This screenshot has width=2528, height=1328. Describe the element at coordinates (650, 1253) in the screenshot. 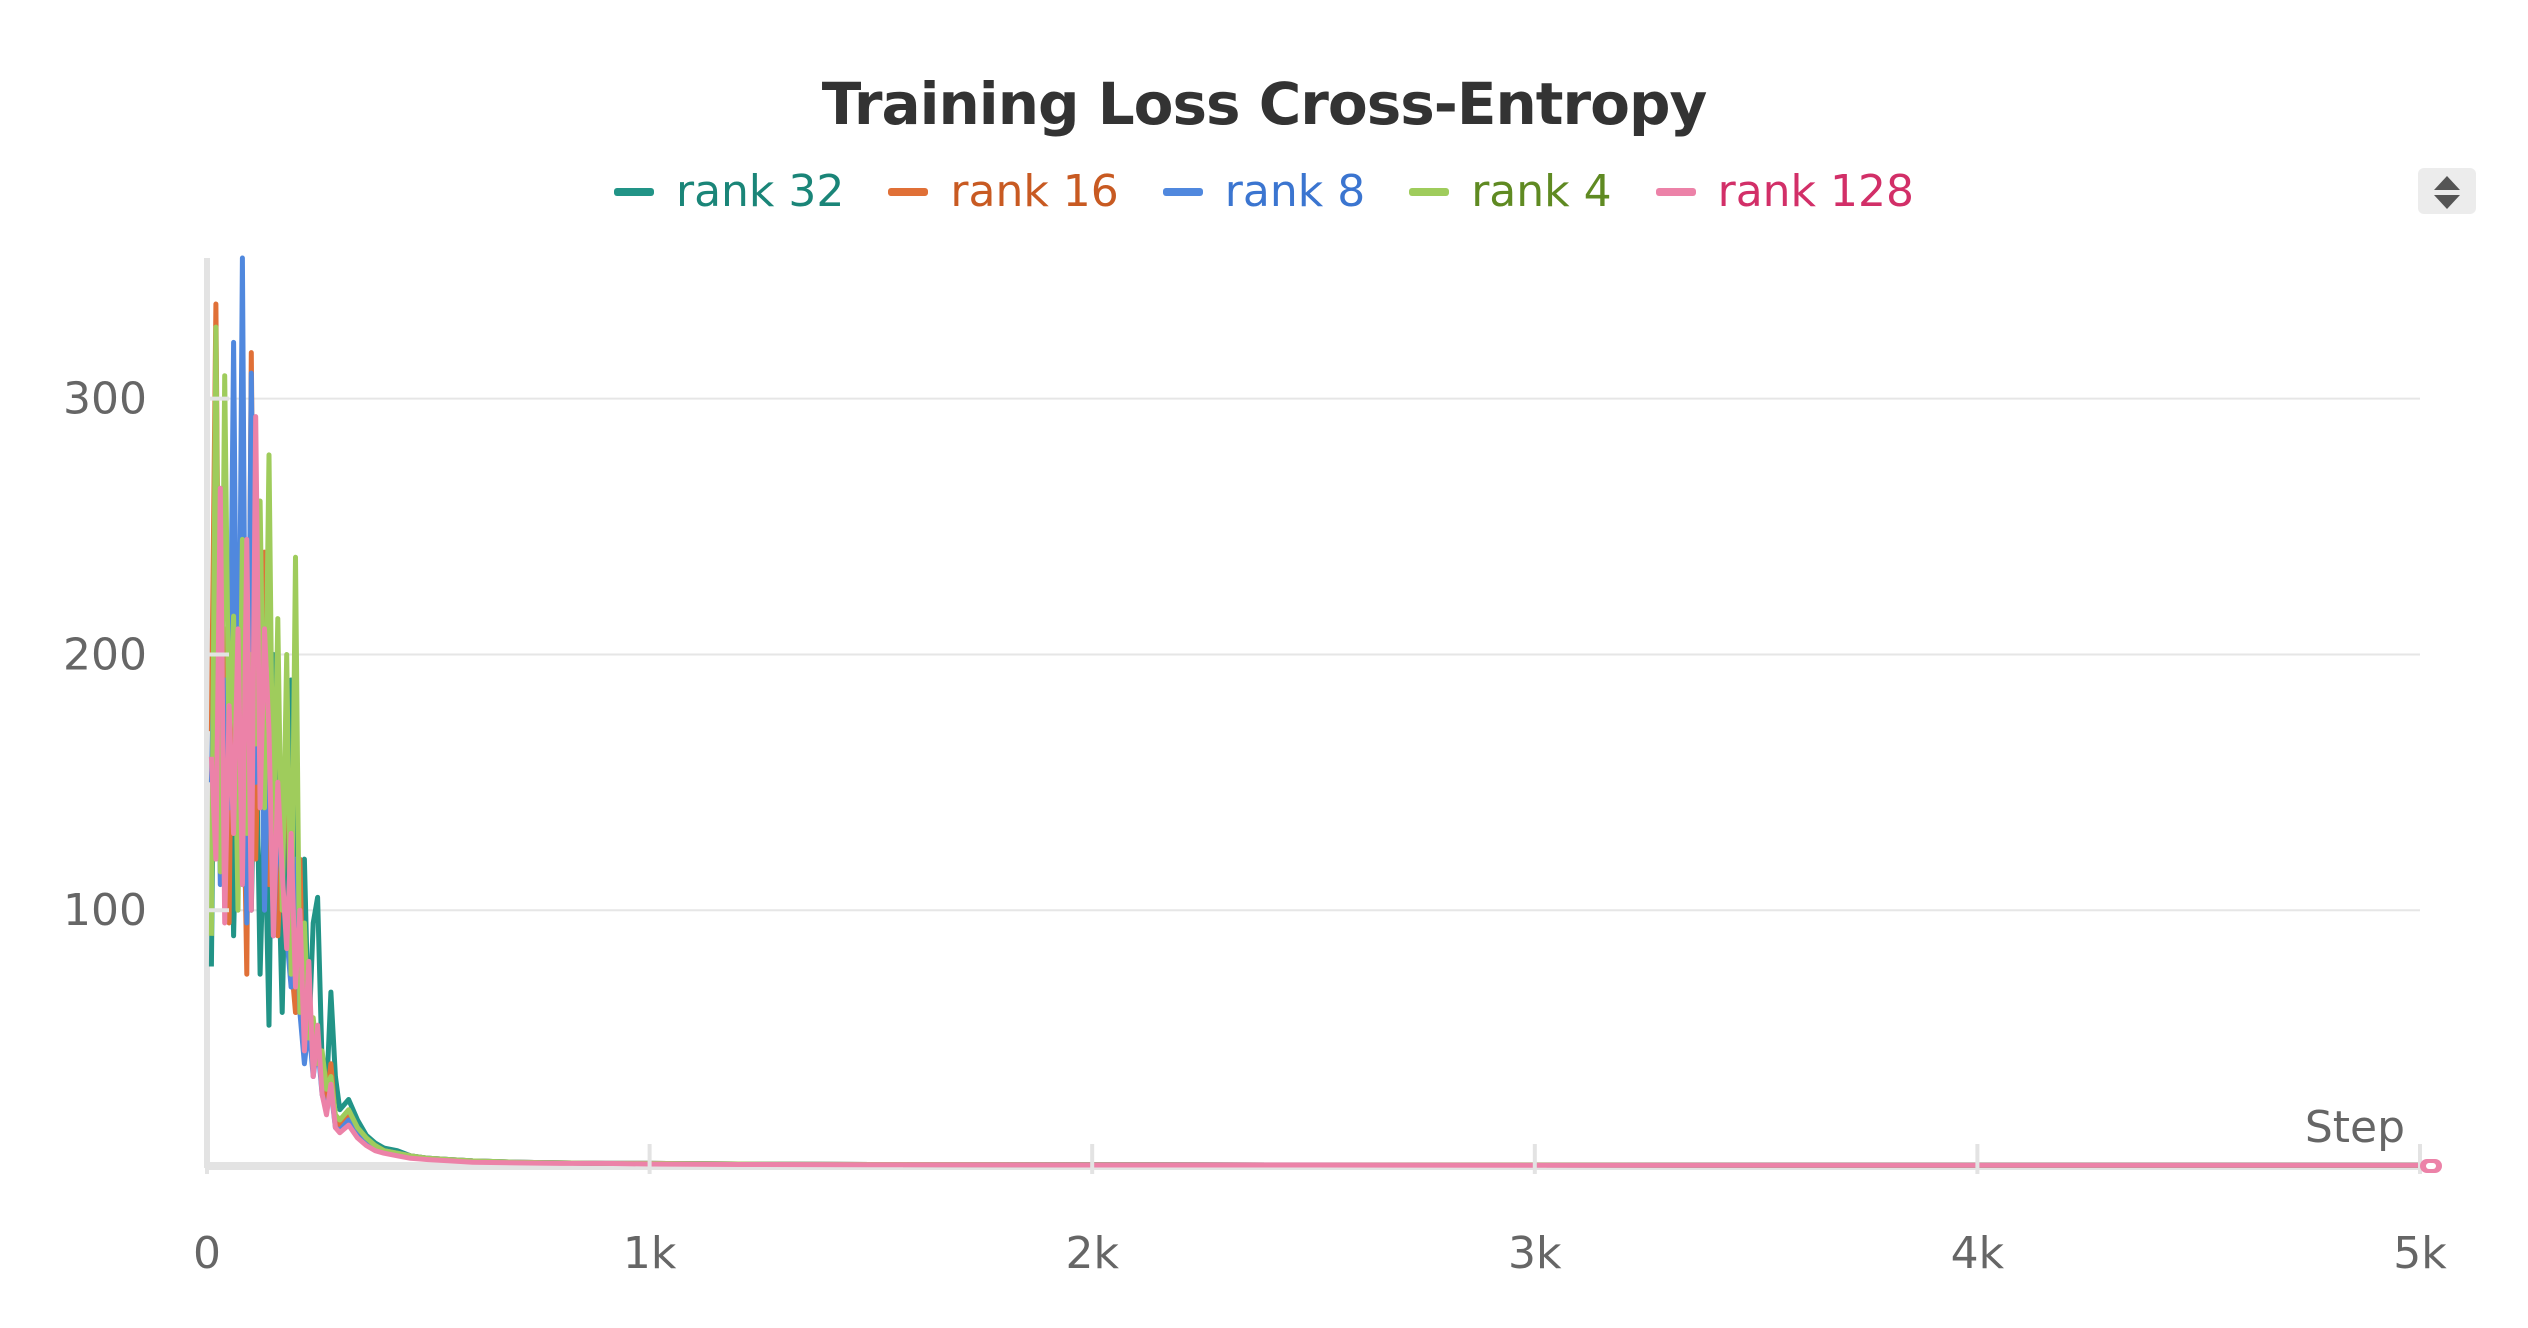

I see `x-tick-label: 1k` at that location.